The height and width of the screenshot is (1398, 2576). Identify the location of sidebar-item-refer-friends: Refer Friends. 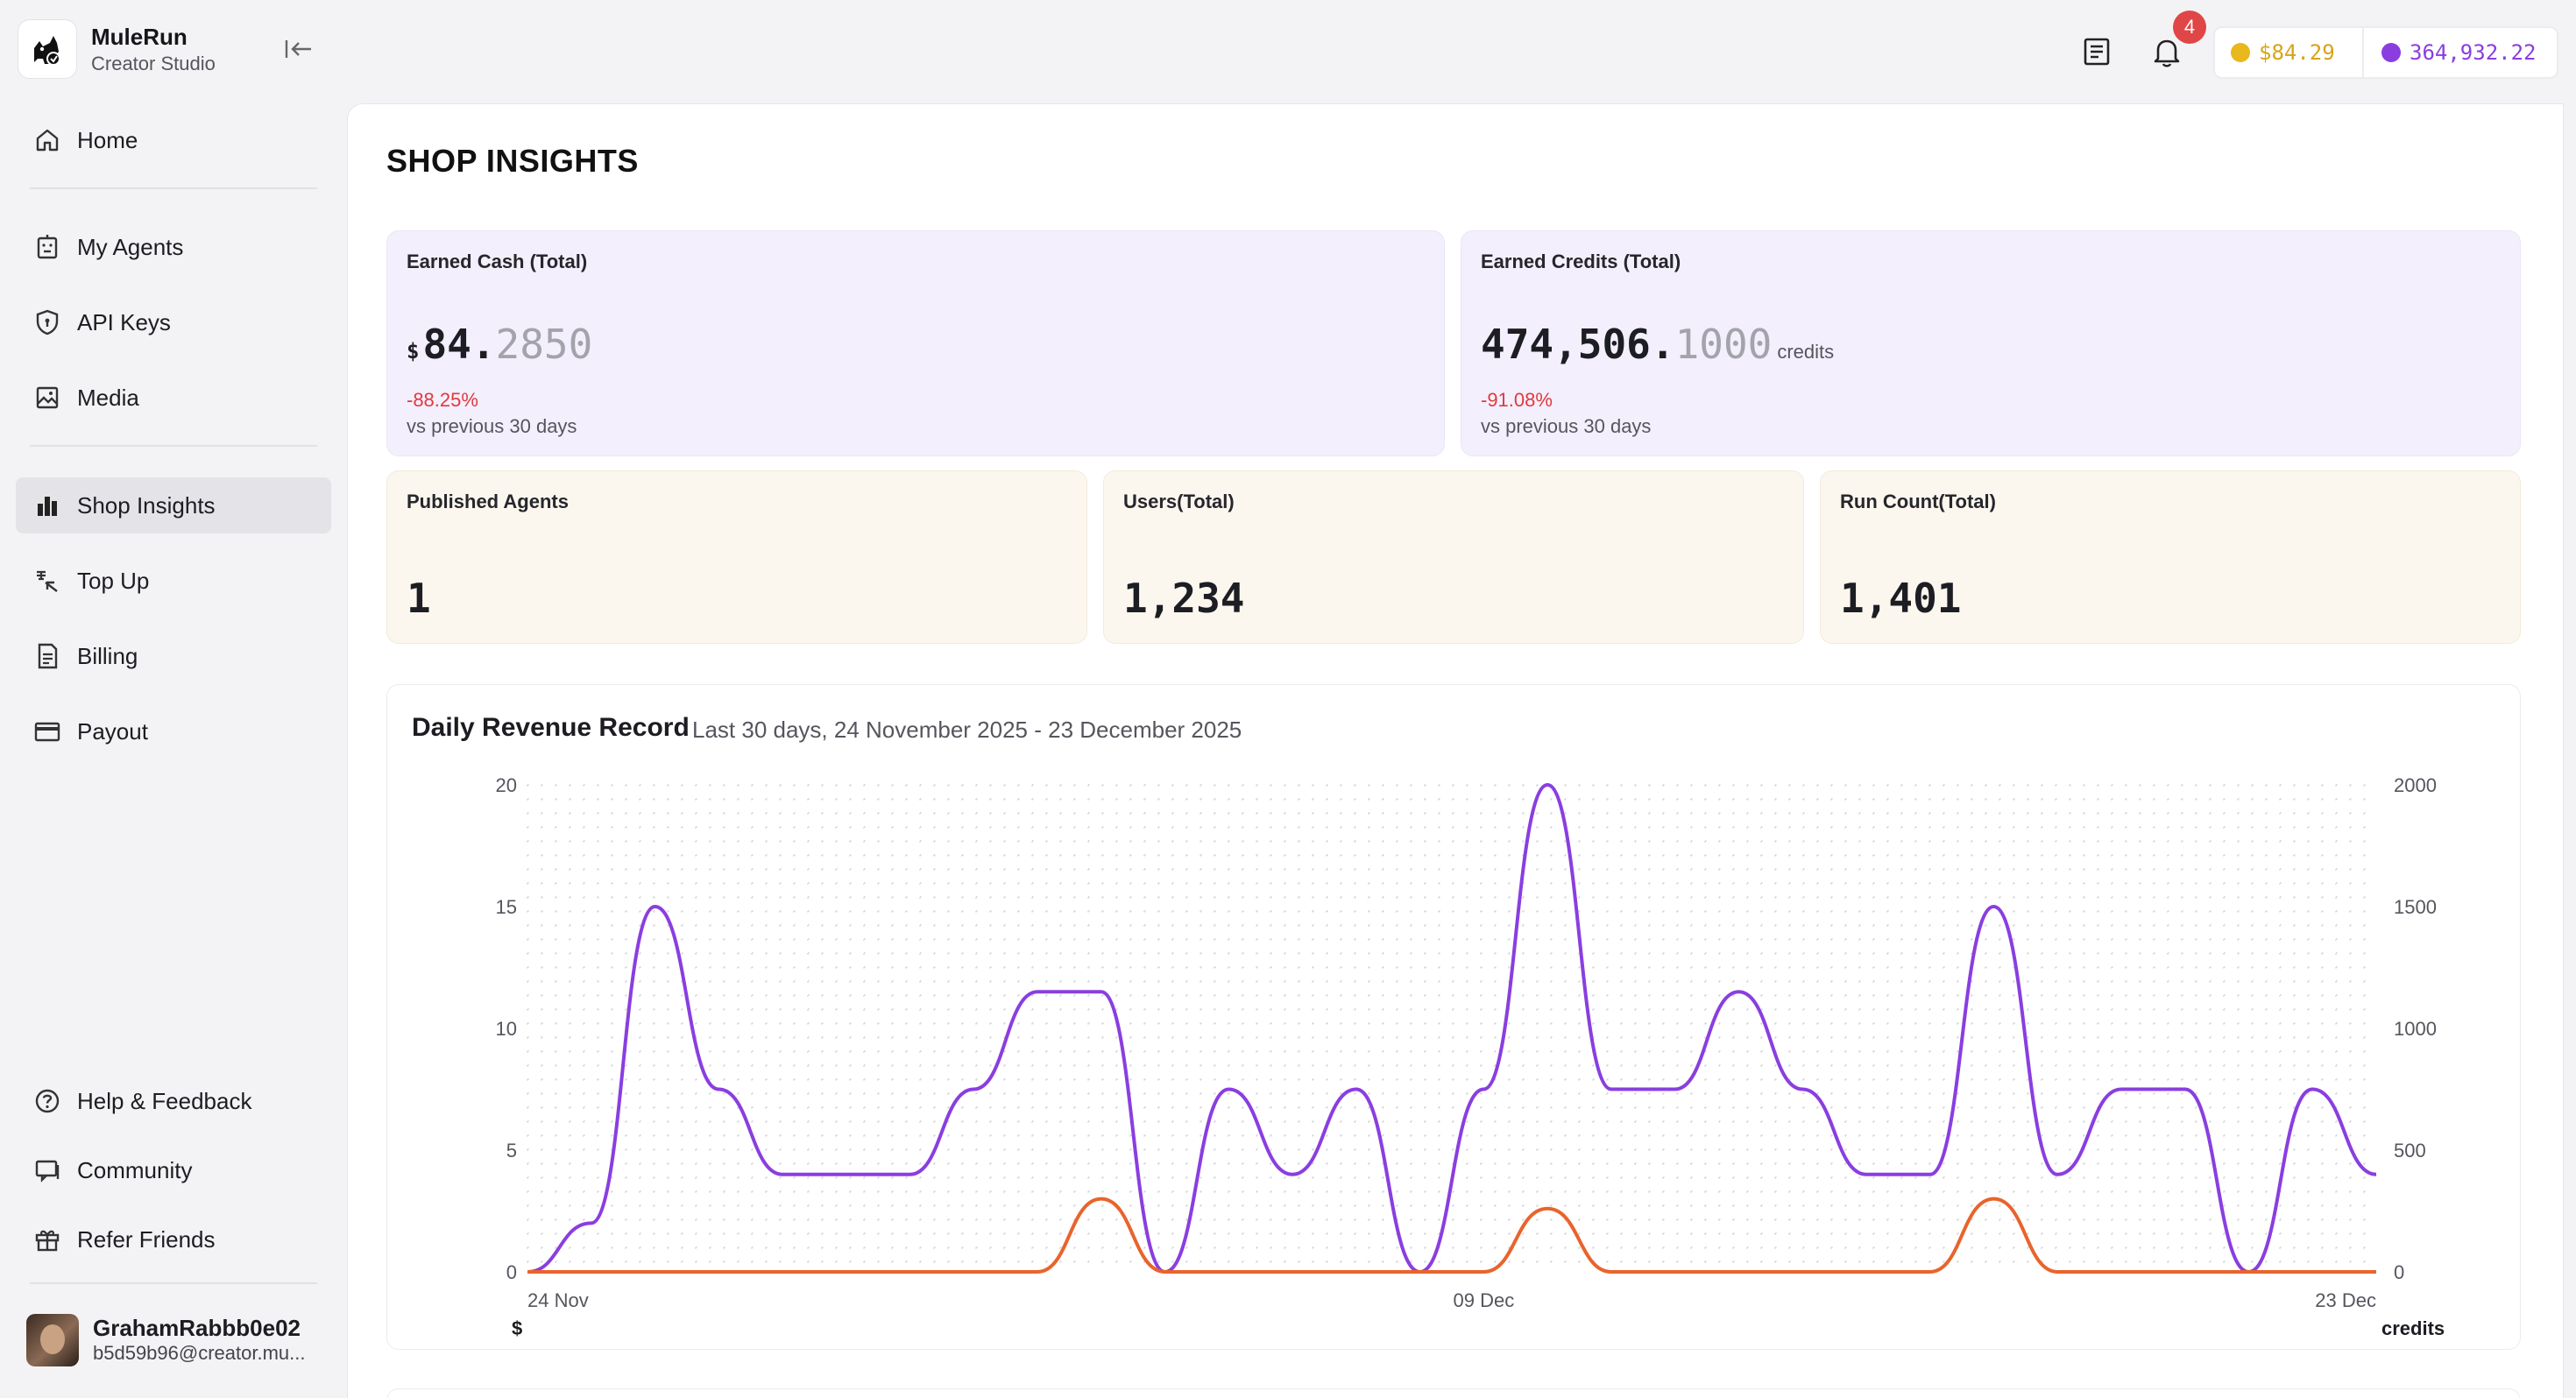
(173, 1239).